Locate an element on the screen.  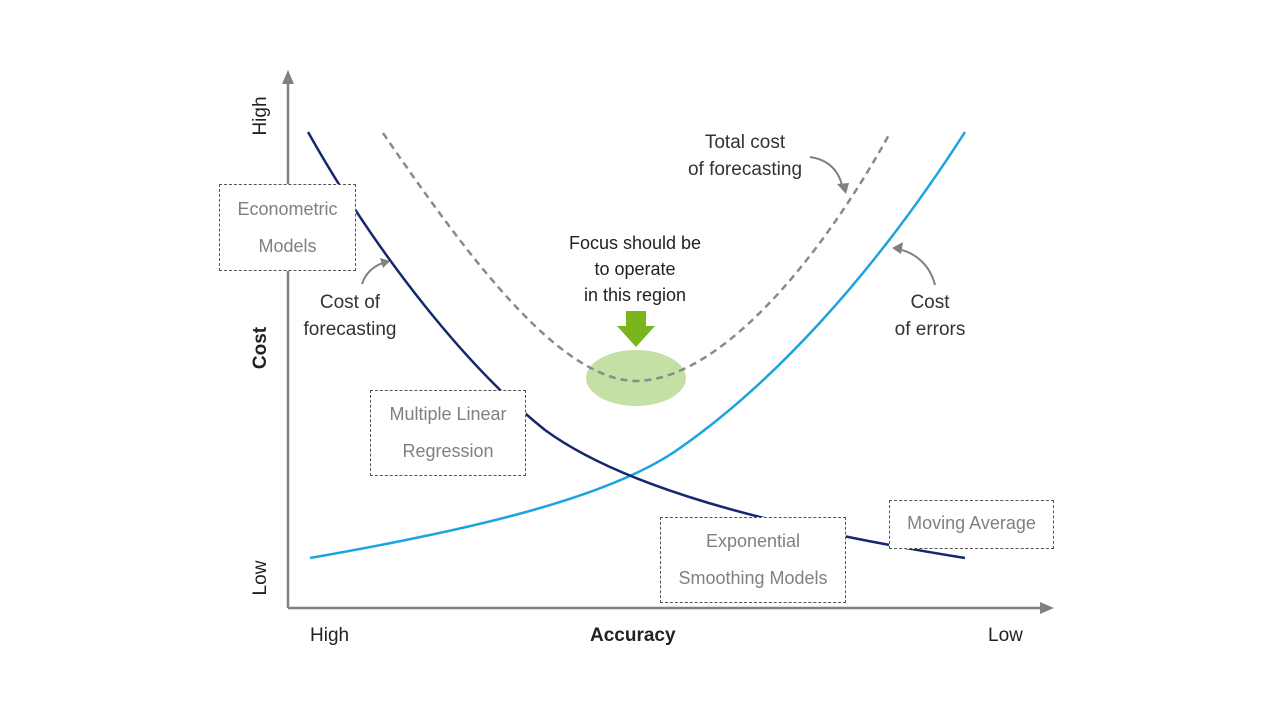
multiple-linear-regression-line2: Regression is located at coordinates (448, 451).